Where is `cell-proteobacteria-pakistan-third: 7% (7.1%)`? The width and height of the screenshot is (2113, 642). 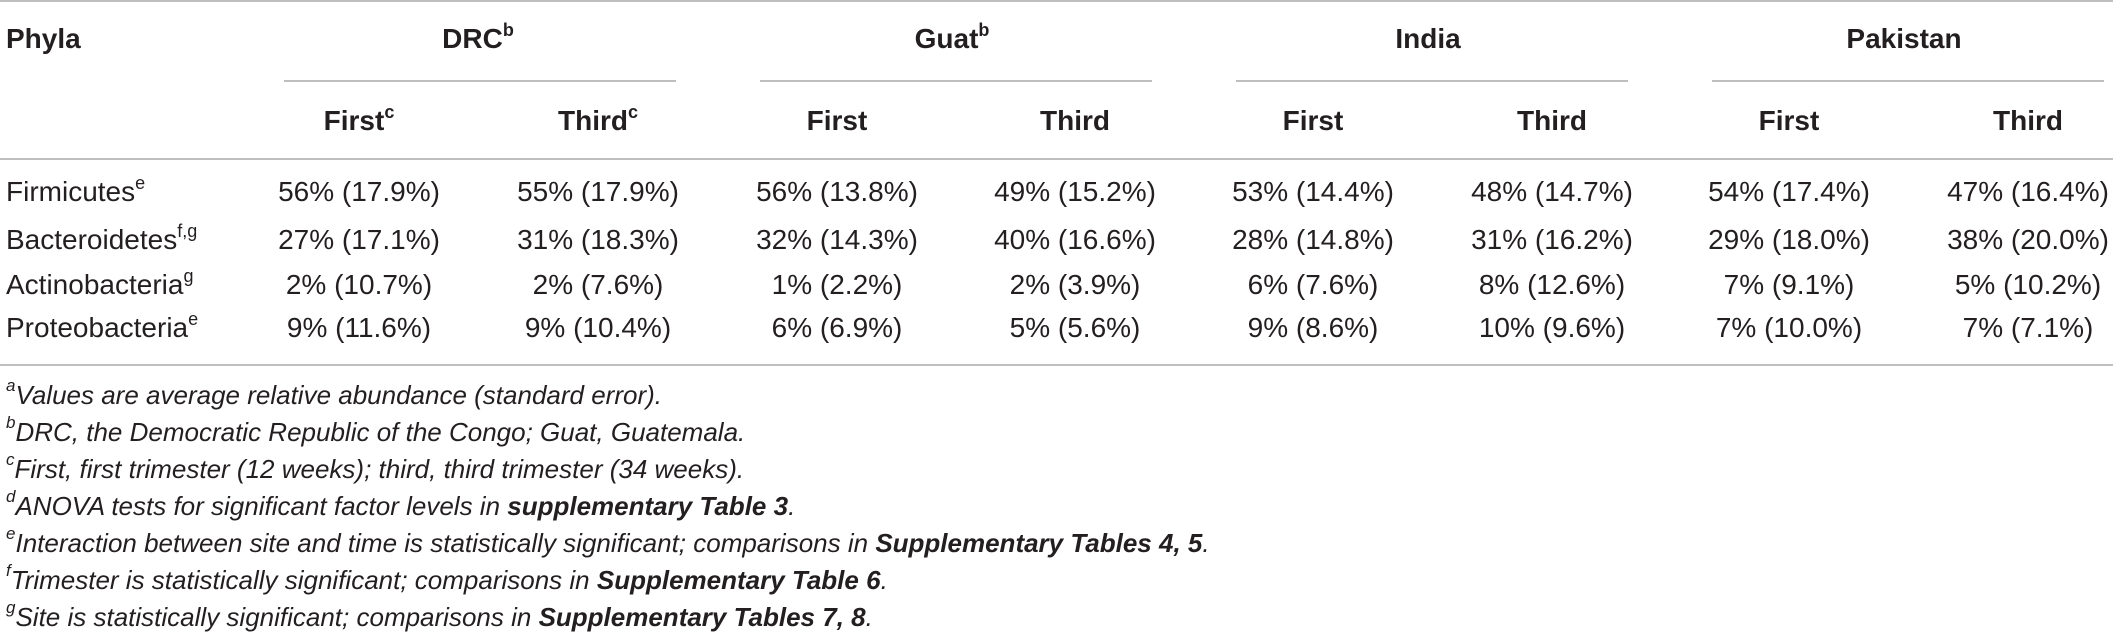 cell-proteobacteria-pakistan-third: 7% (7.1%) is located at coordinates (2028, 327).